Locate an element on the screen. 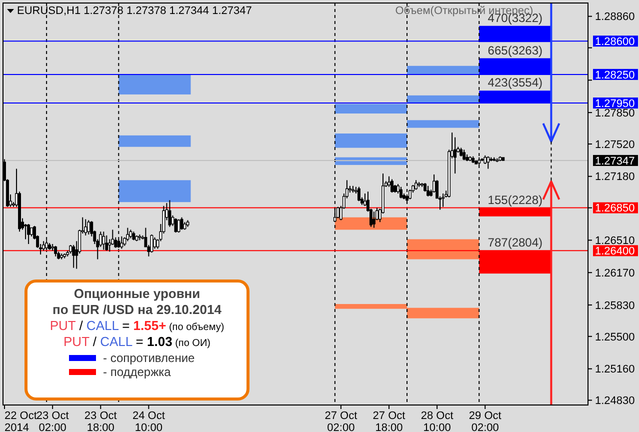 The width and height of the screenshot is (639, 432). y-tick-label: 1.26170 is located at coordinates (615, 273).